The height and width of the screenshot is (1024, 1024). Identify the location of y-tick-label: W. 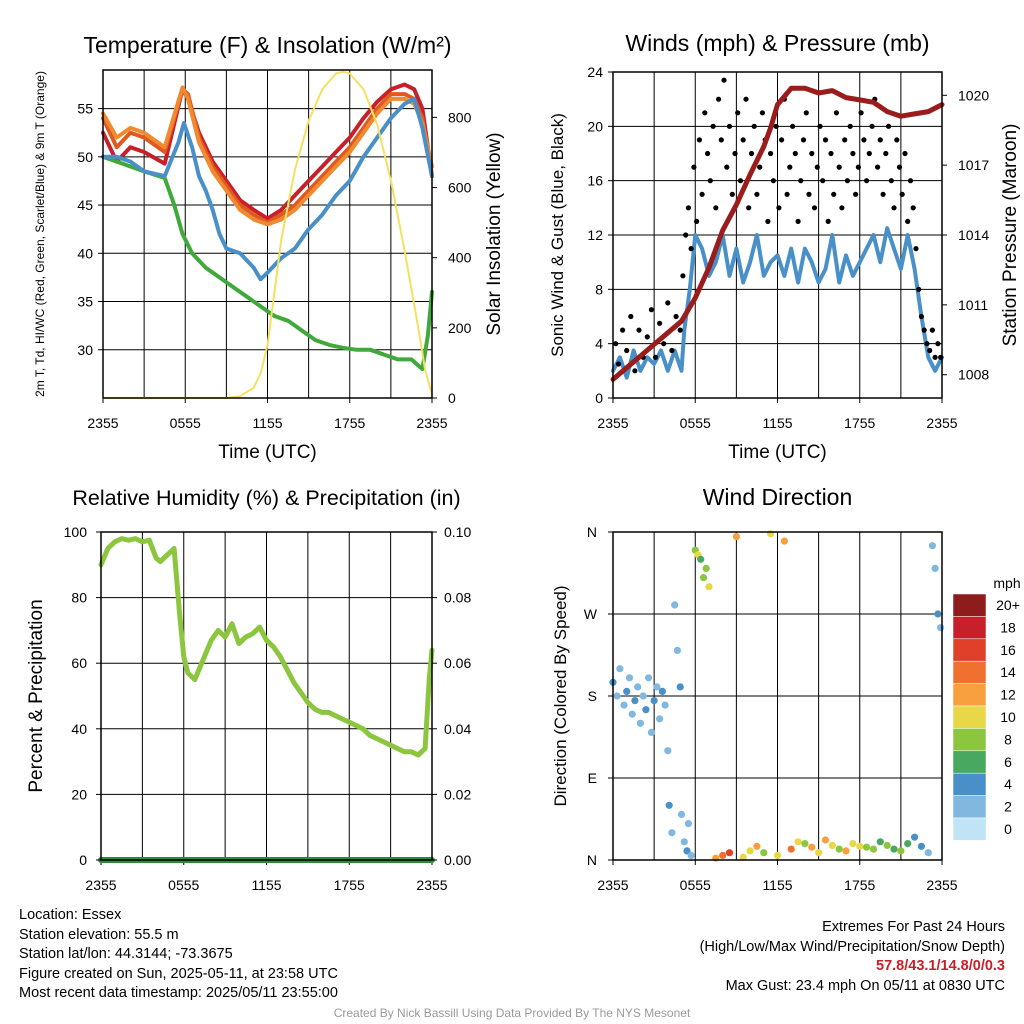
(591, 614).